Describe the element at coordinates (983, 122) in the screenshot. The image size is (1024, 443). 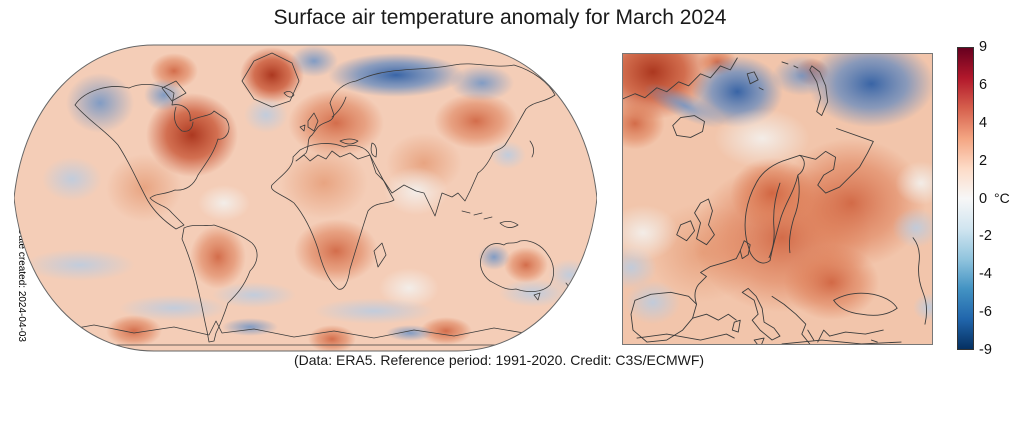
I see `colorbar-tick-label: 4` at that location.